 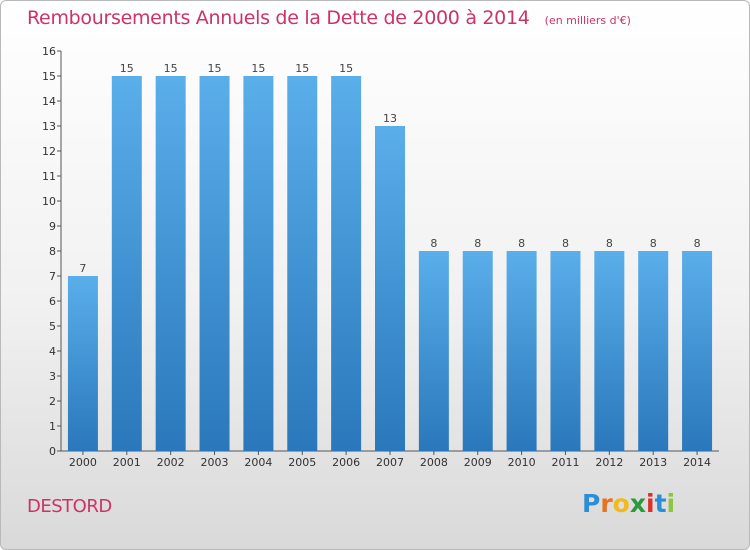 I want to click on y-tick-label: 11, so click(x=49, y=176).